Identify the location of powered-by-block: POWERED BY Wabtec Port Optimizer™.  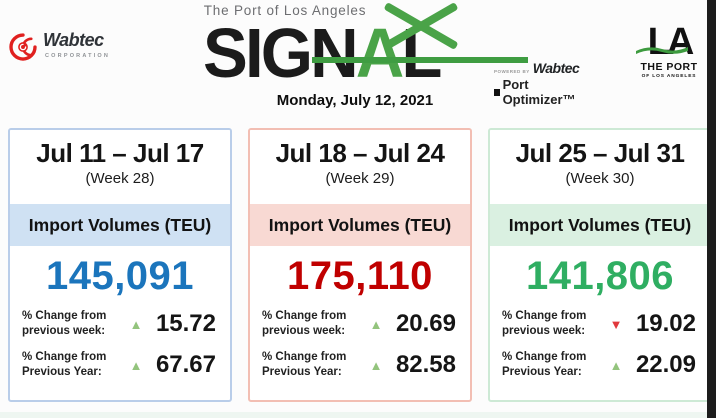
(539, 83).